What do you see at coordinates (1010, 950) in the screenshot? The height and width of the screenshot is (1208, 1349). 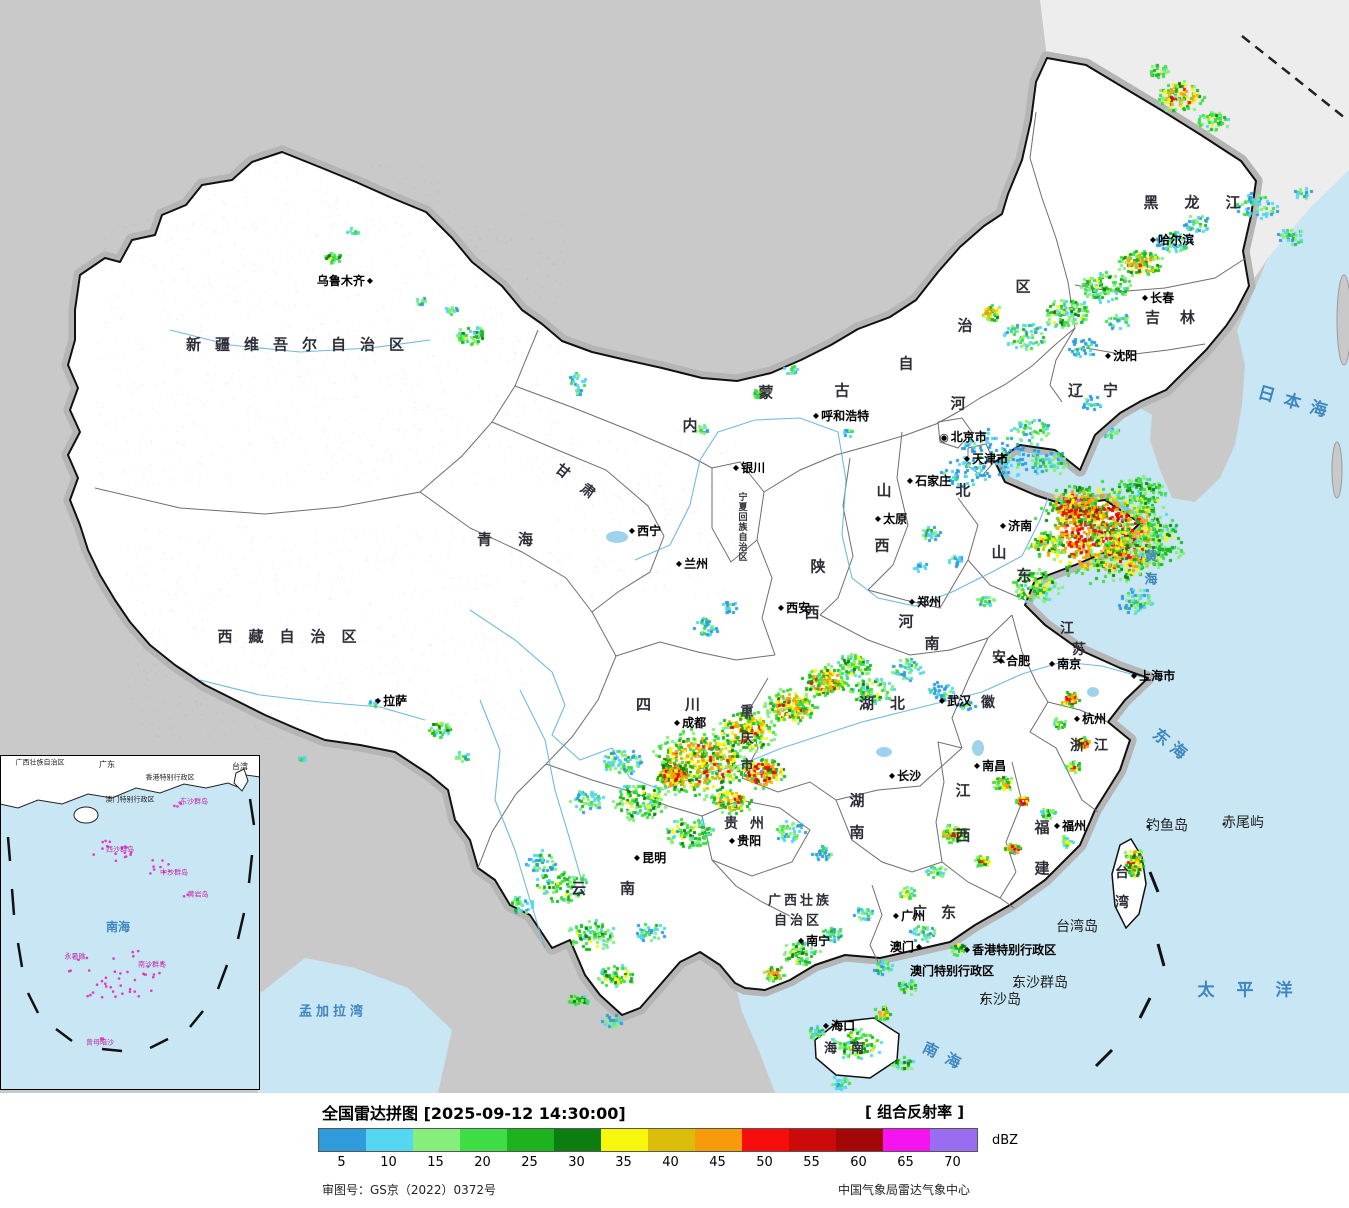 I see `city-label: ◆ 香港特别行政区` at bounding box center [1010, 950].